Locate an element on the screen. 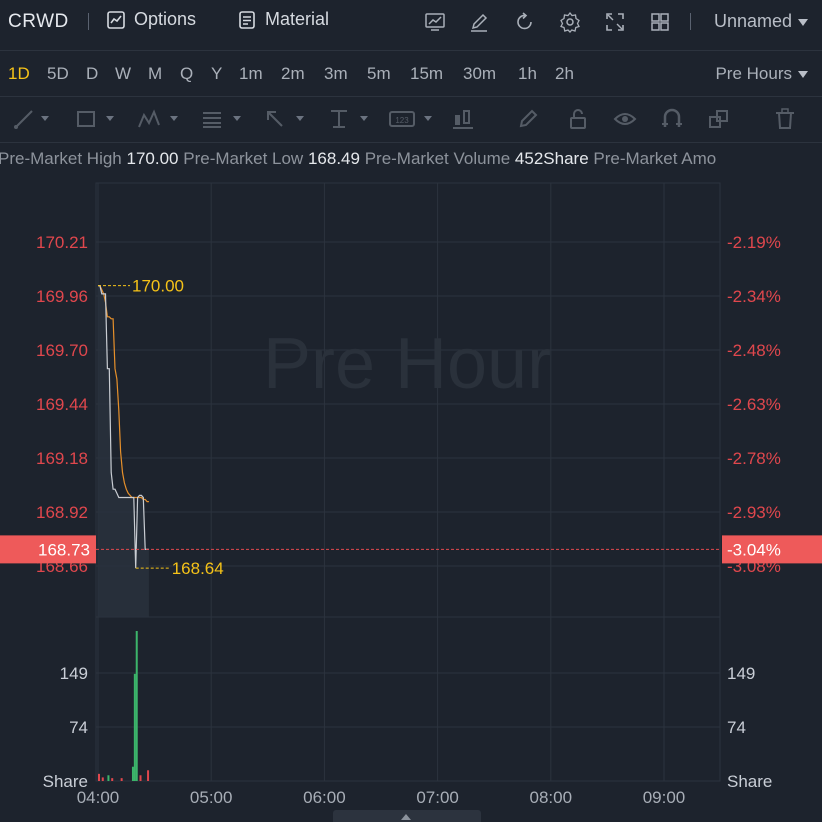 The image size is (822, 822). session-dropdown: Pre Hours is located at coordinates (761, 74).